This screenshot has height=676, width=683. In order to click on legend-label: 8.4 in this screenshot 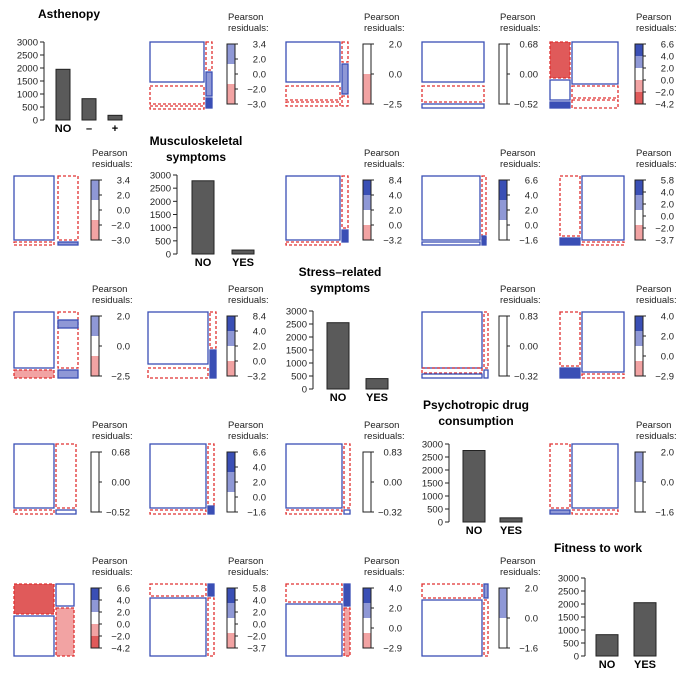, I will do `click(259, 317)`.